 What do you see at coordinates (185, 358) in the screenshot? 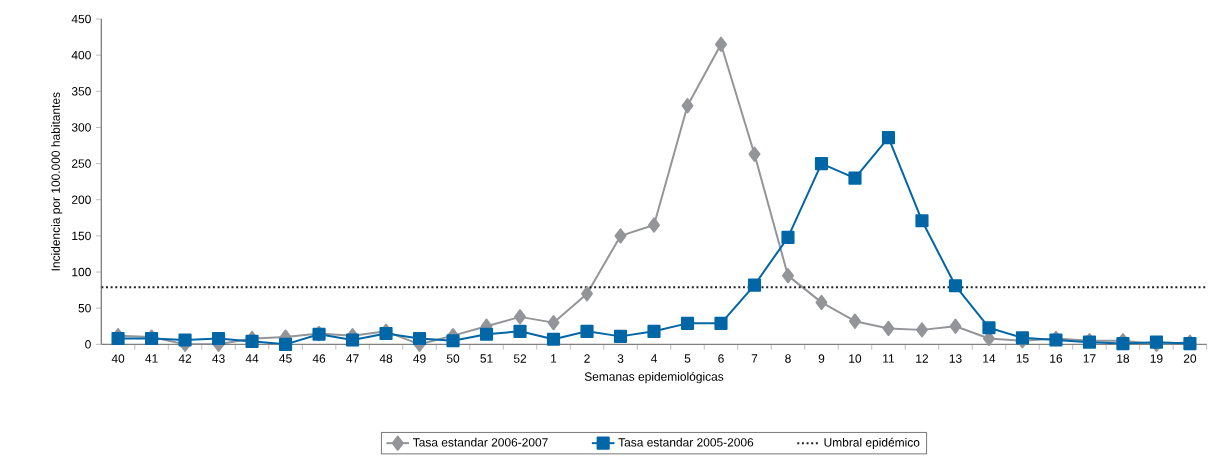
I see `x-tick-label: 42` at bounding box center [185, 358].